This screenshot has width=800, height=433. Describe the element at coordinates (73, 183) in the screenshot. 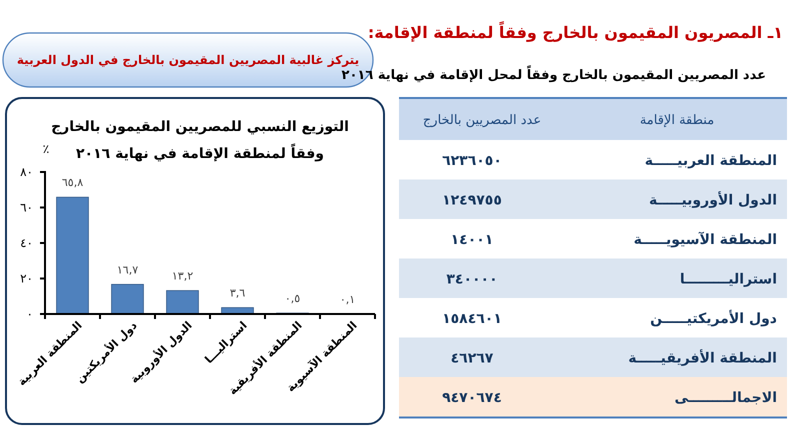

I see `data-label: ٦٥,٨` at that location.